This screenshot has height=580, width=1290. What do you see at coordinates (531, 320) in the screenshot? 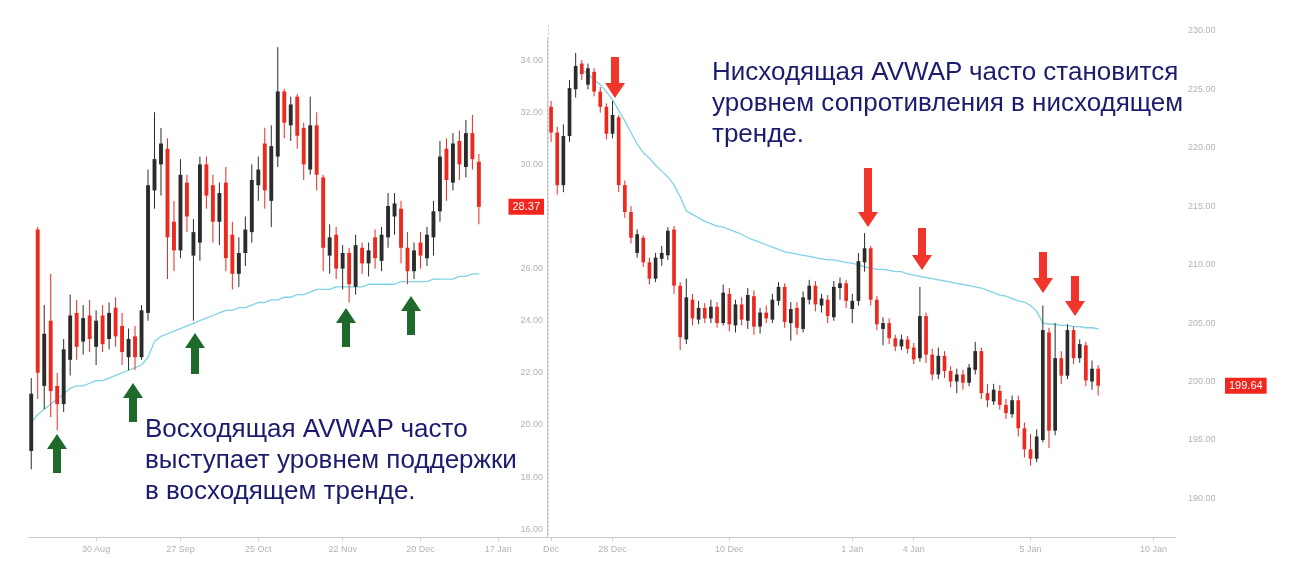
I see `y-tick-label: 24.00` at bounding box center [531, 320].